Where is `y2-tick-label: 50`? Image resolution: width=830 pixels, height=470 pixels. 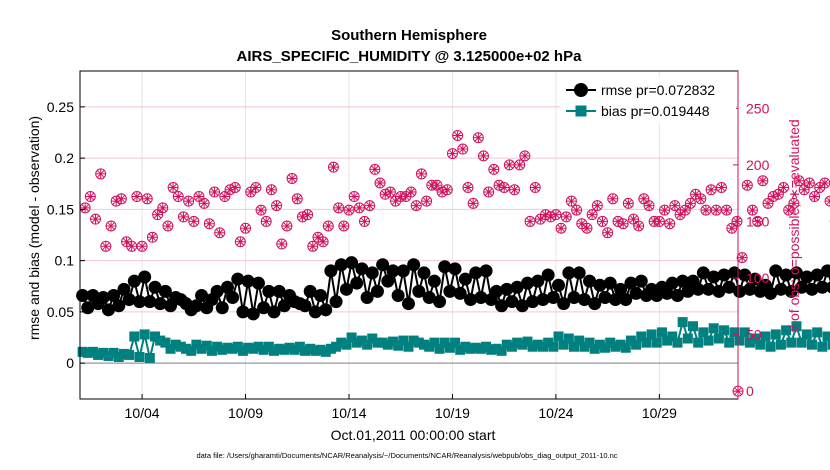
y2-tick-label: 50 is located at coordinates (754, 335).